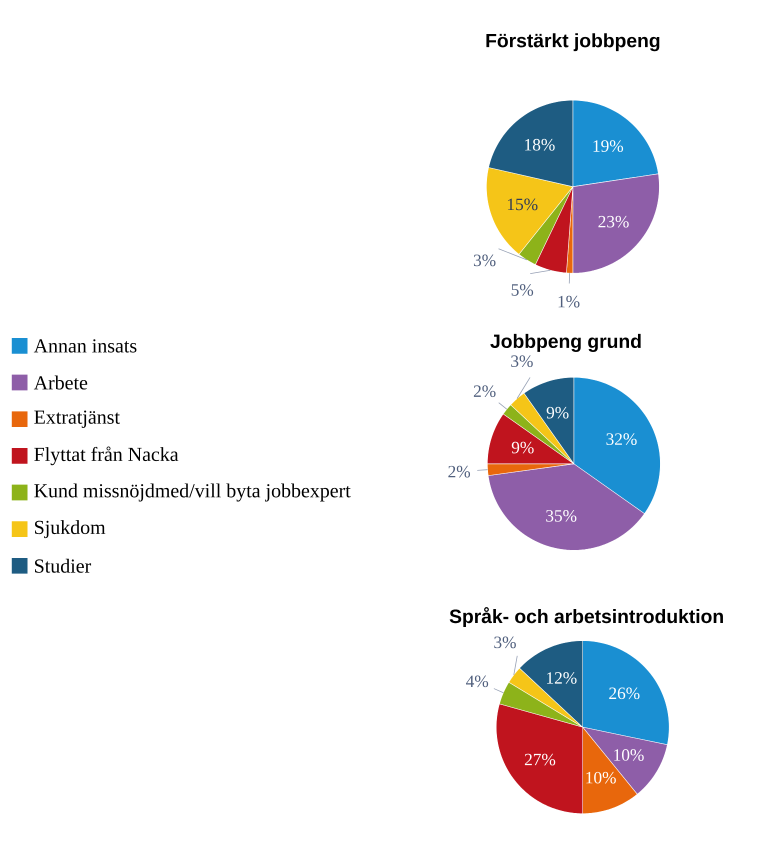 This screenshot has height=849, width=769. Describe the element at coordinates (192, 492) in the screenshot. I see `legend-label: Kund missnöjdmed/vill byta jobbexpert` at that location.